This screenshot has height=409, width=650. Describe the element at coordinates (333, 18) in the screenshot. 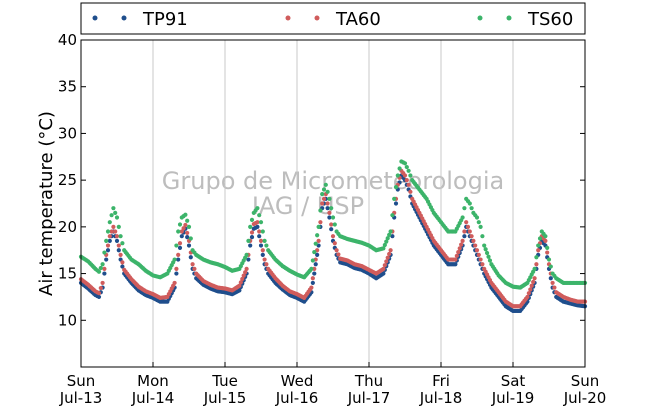

I see `legend: TP91 TA60 TS60` at that location.